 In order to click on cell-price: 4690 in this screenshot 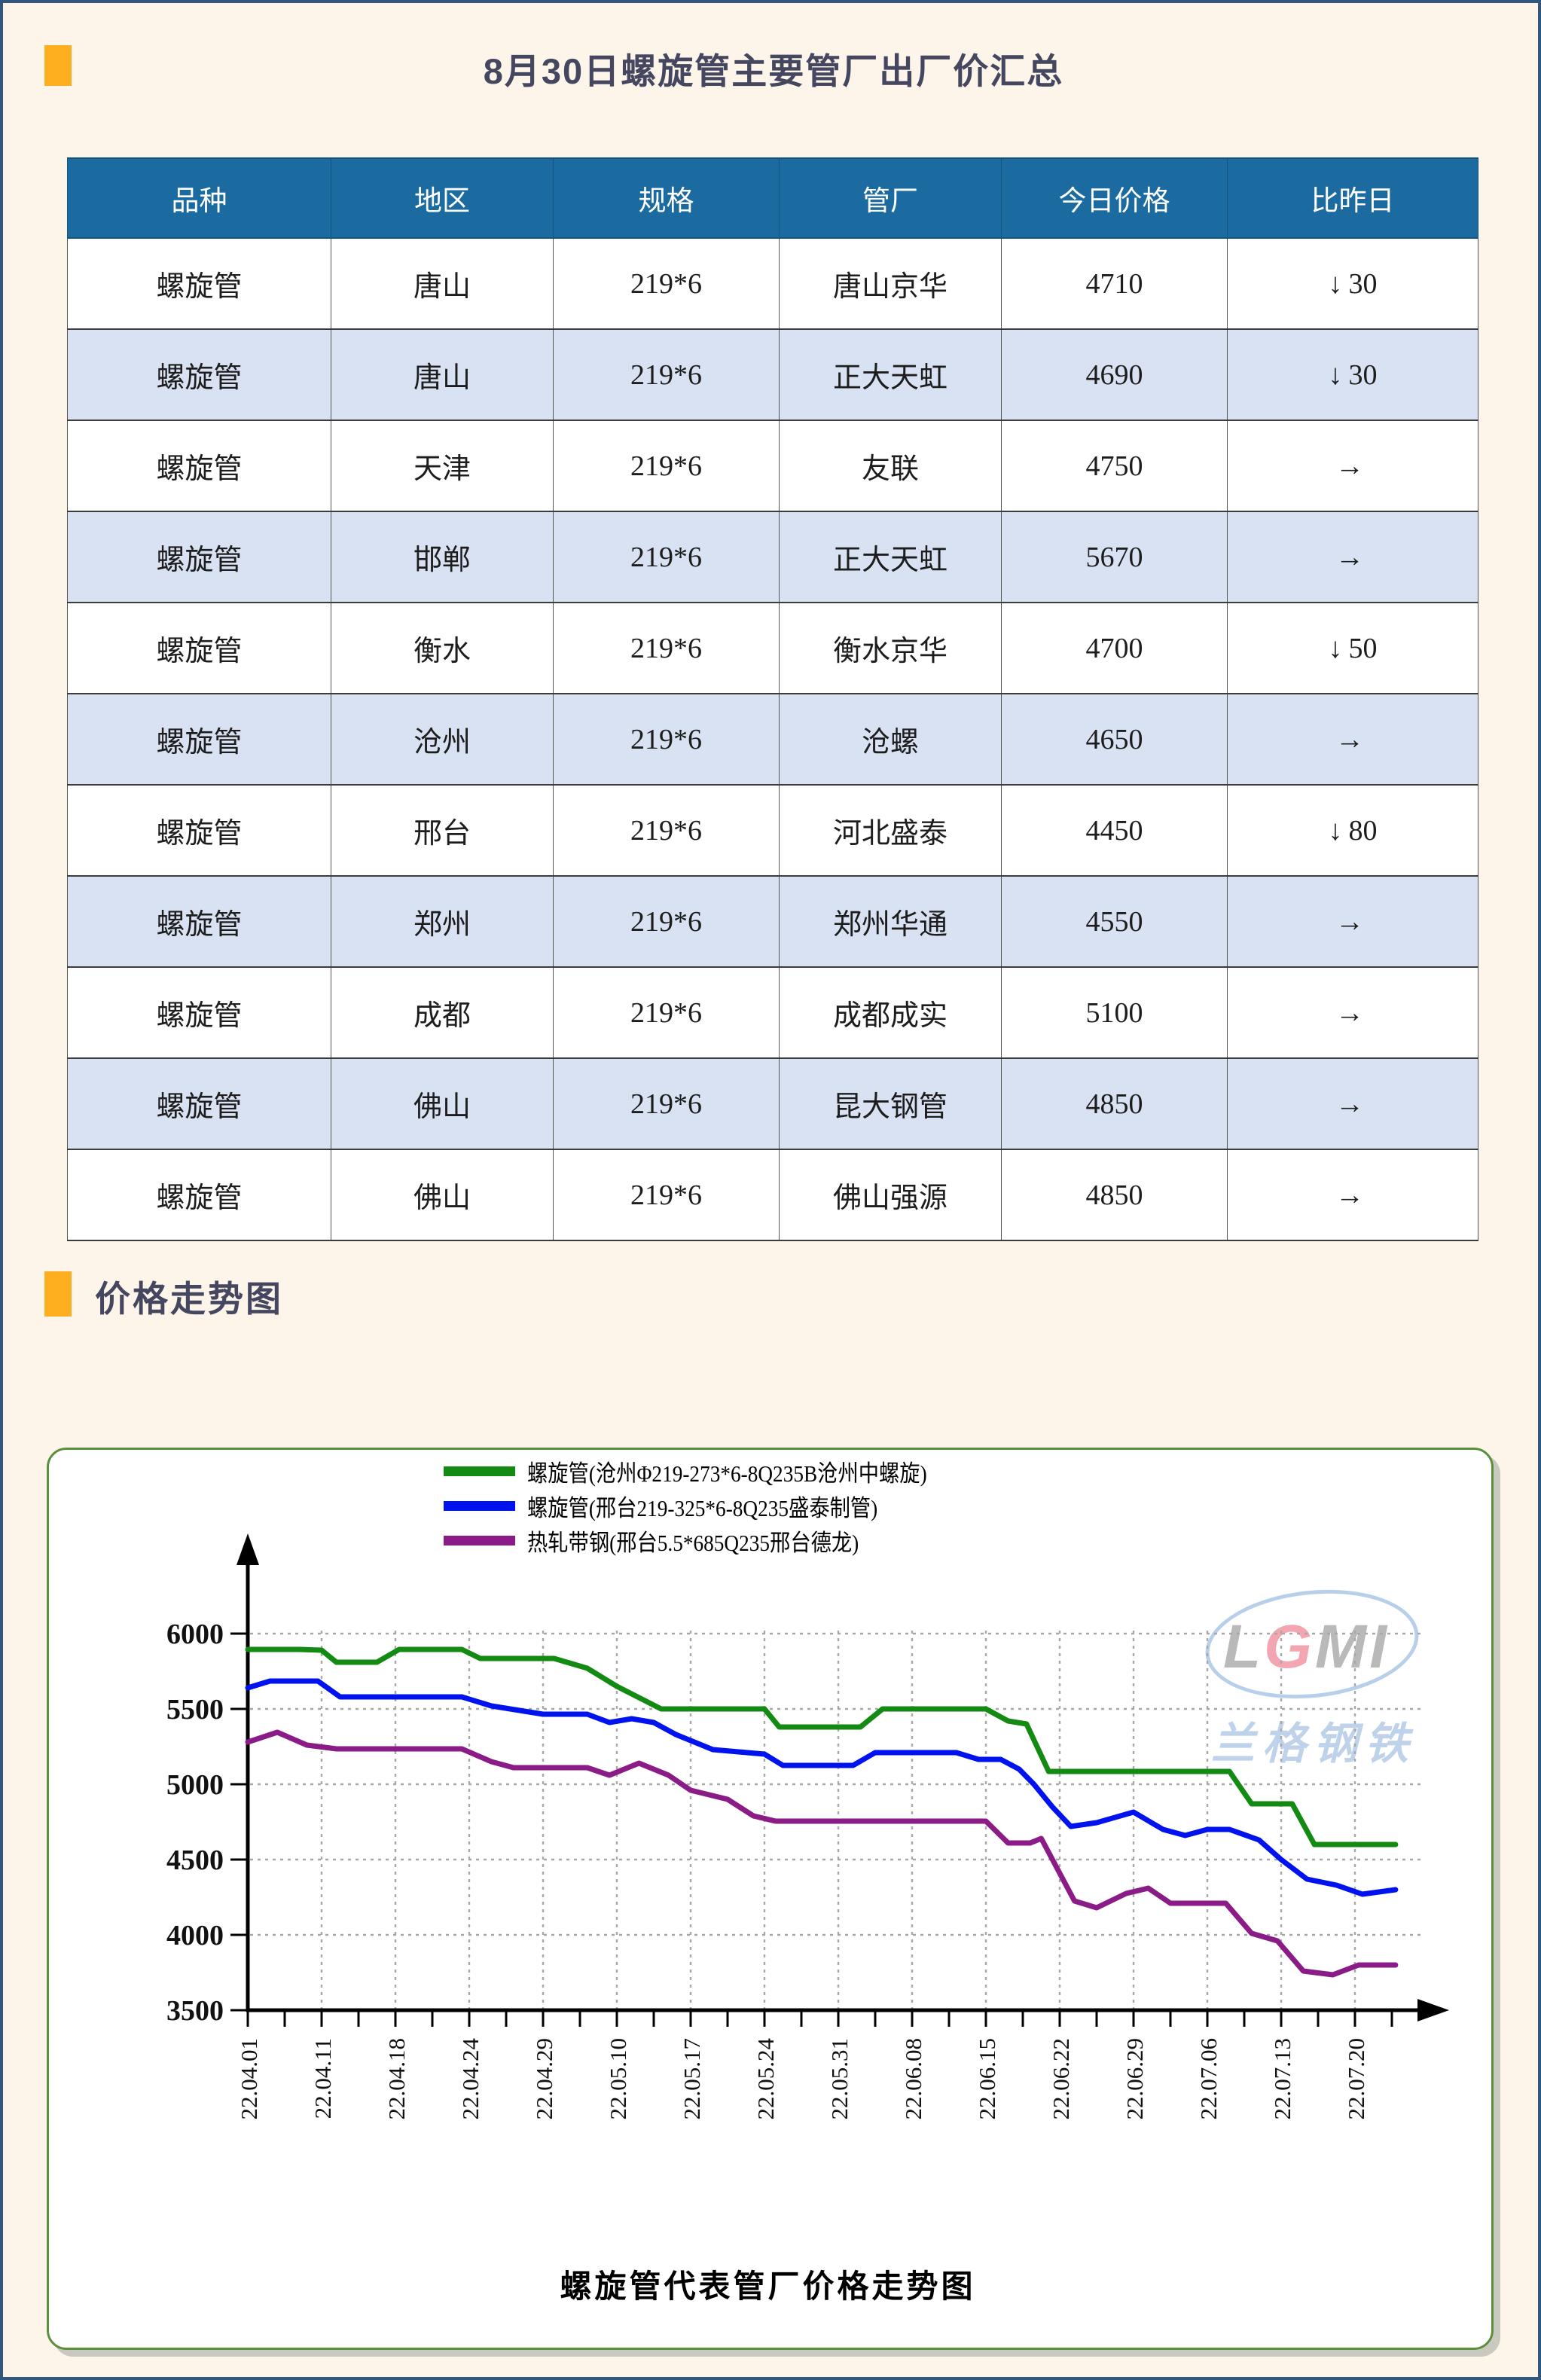, I will do `click(1114, 374)`.